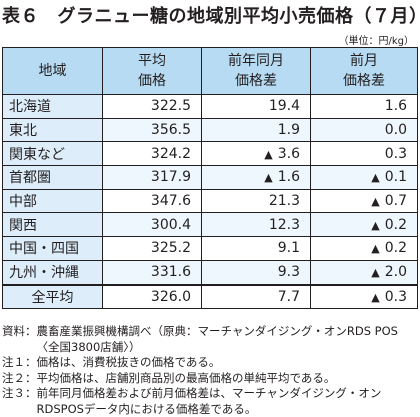  What do you see at coordinates (395, 130) in the screenshot?
I see `mom-diff-value: 0.0` at bounding box center [395, 130].